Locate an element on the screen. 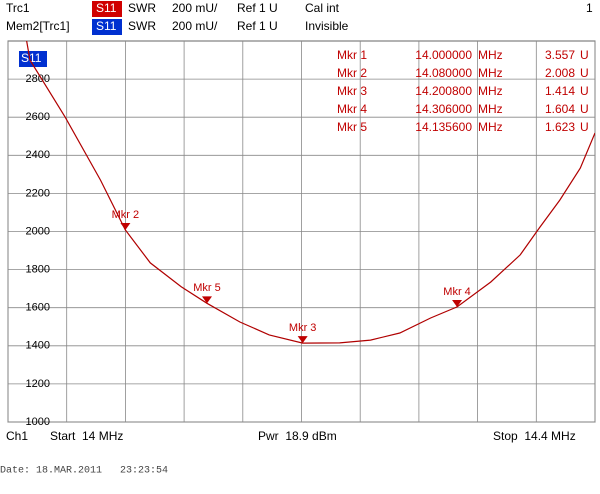 The height and width of the screenshot is (494, 600). marker-freq: 14.306000 is located at coordinates (443, 109).